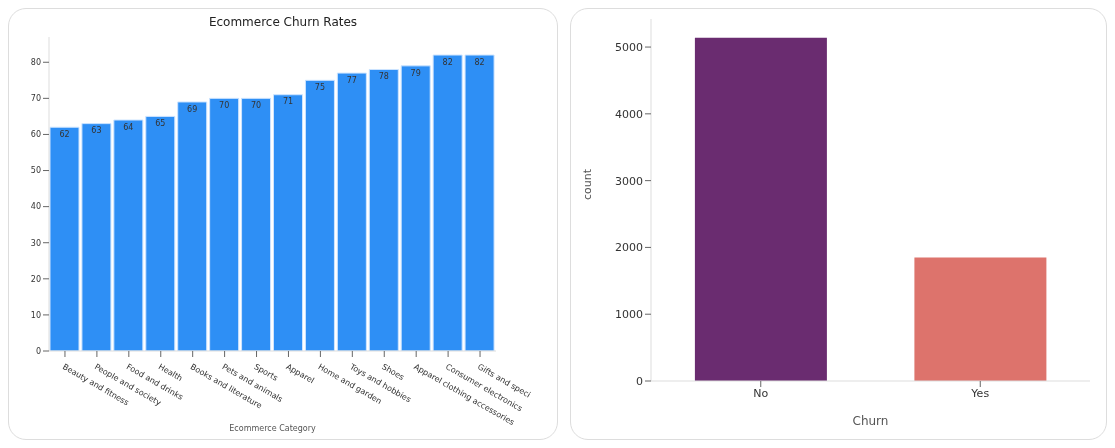 The height and width of the screenshot is (448, 1115). What do you see at coordinates (35, 99) in the screenshot?
I see `y-tick-label: 70` at bounding box center [35, 99].